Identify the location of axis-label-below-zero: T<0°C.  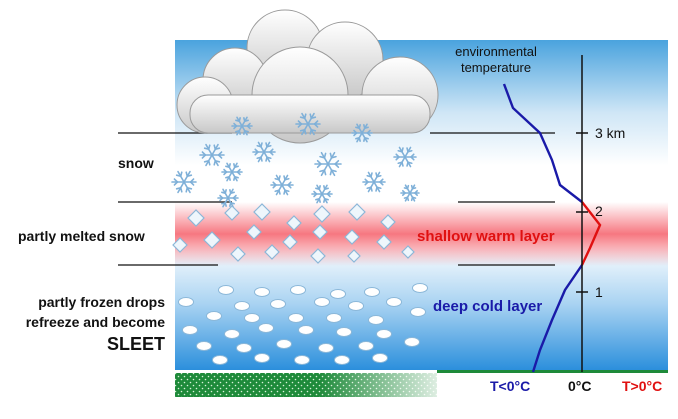
(510, 386).